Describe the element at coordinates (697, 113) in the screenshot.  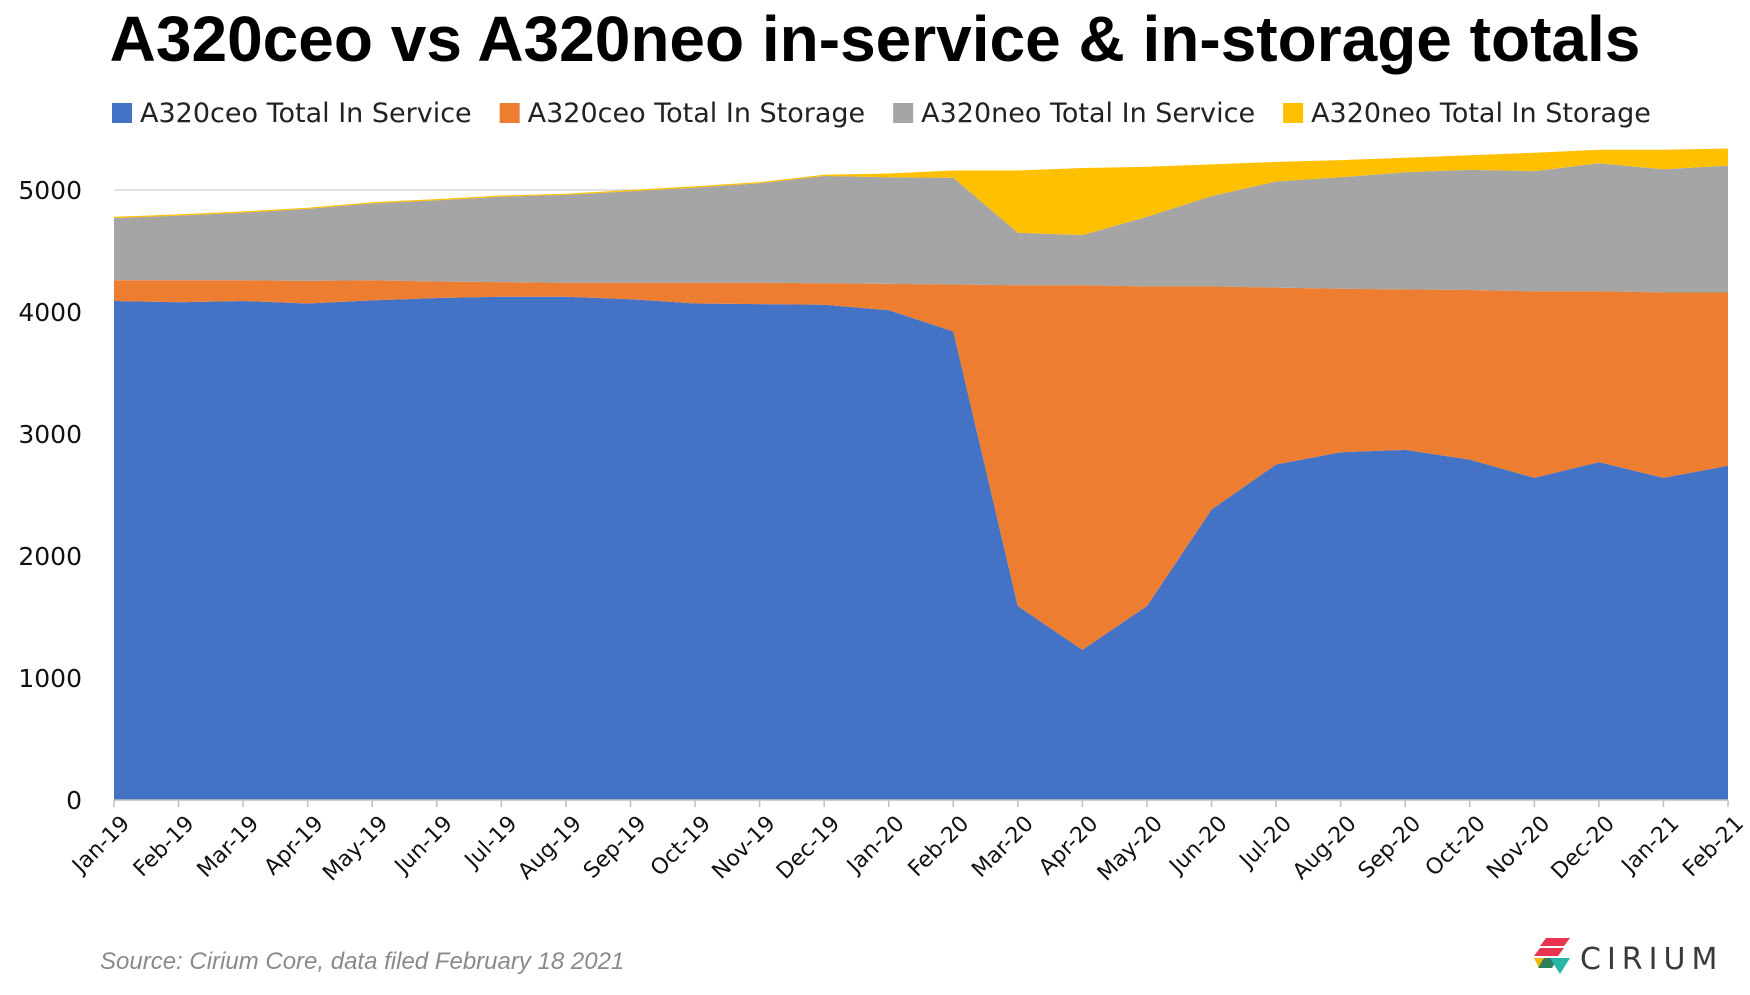
I see `legend-label-2: A320ceo Total In Storage` at that location.